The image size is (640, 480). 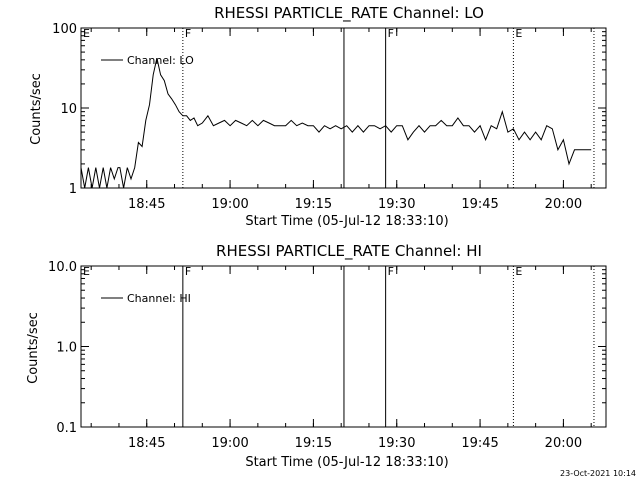 I want to click on lo-chart-title: RHESSI PARTICLE_RATE Channel: LO, so click(x=349, y=13).